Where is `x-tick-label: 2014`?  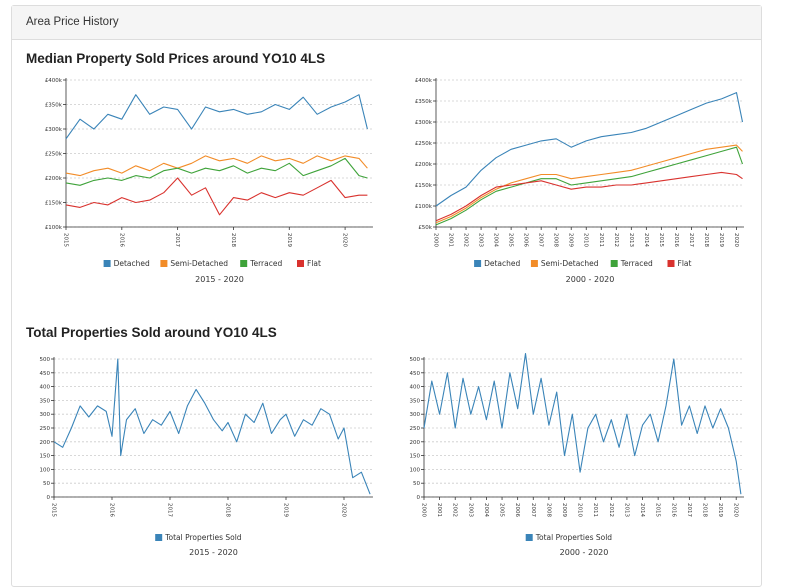 x-tick-label: 2014 is located at coordinates (642, 510).